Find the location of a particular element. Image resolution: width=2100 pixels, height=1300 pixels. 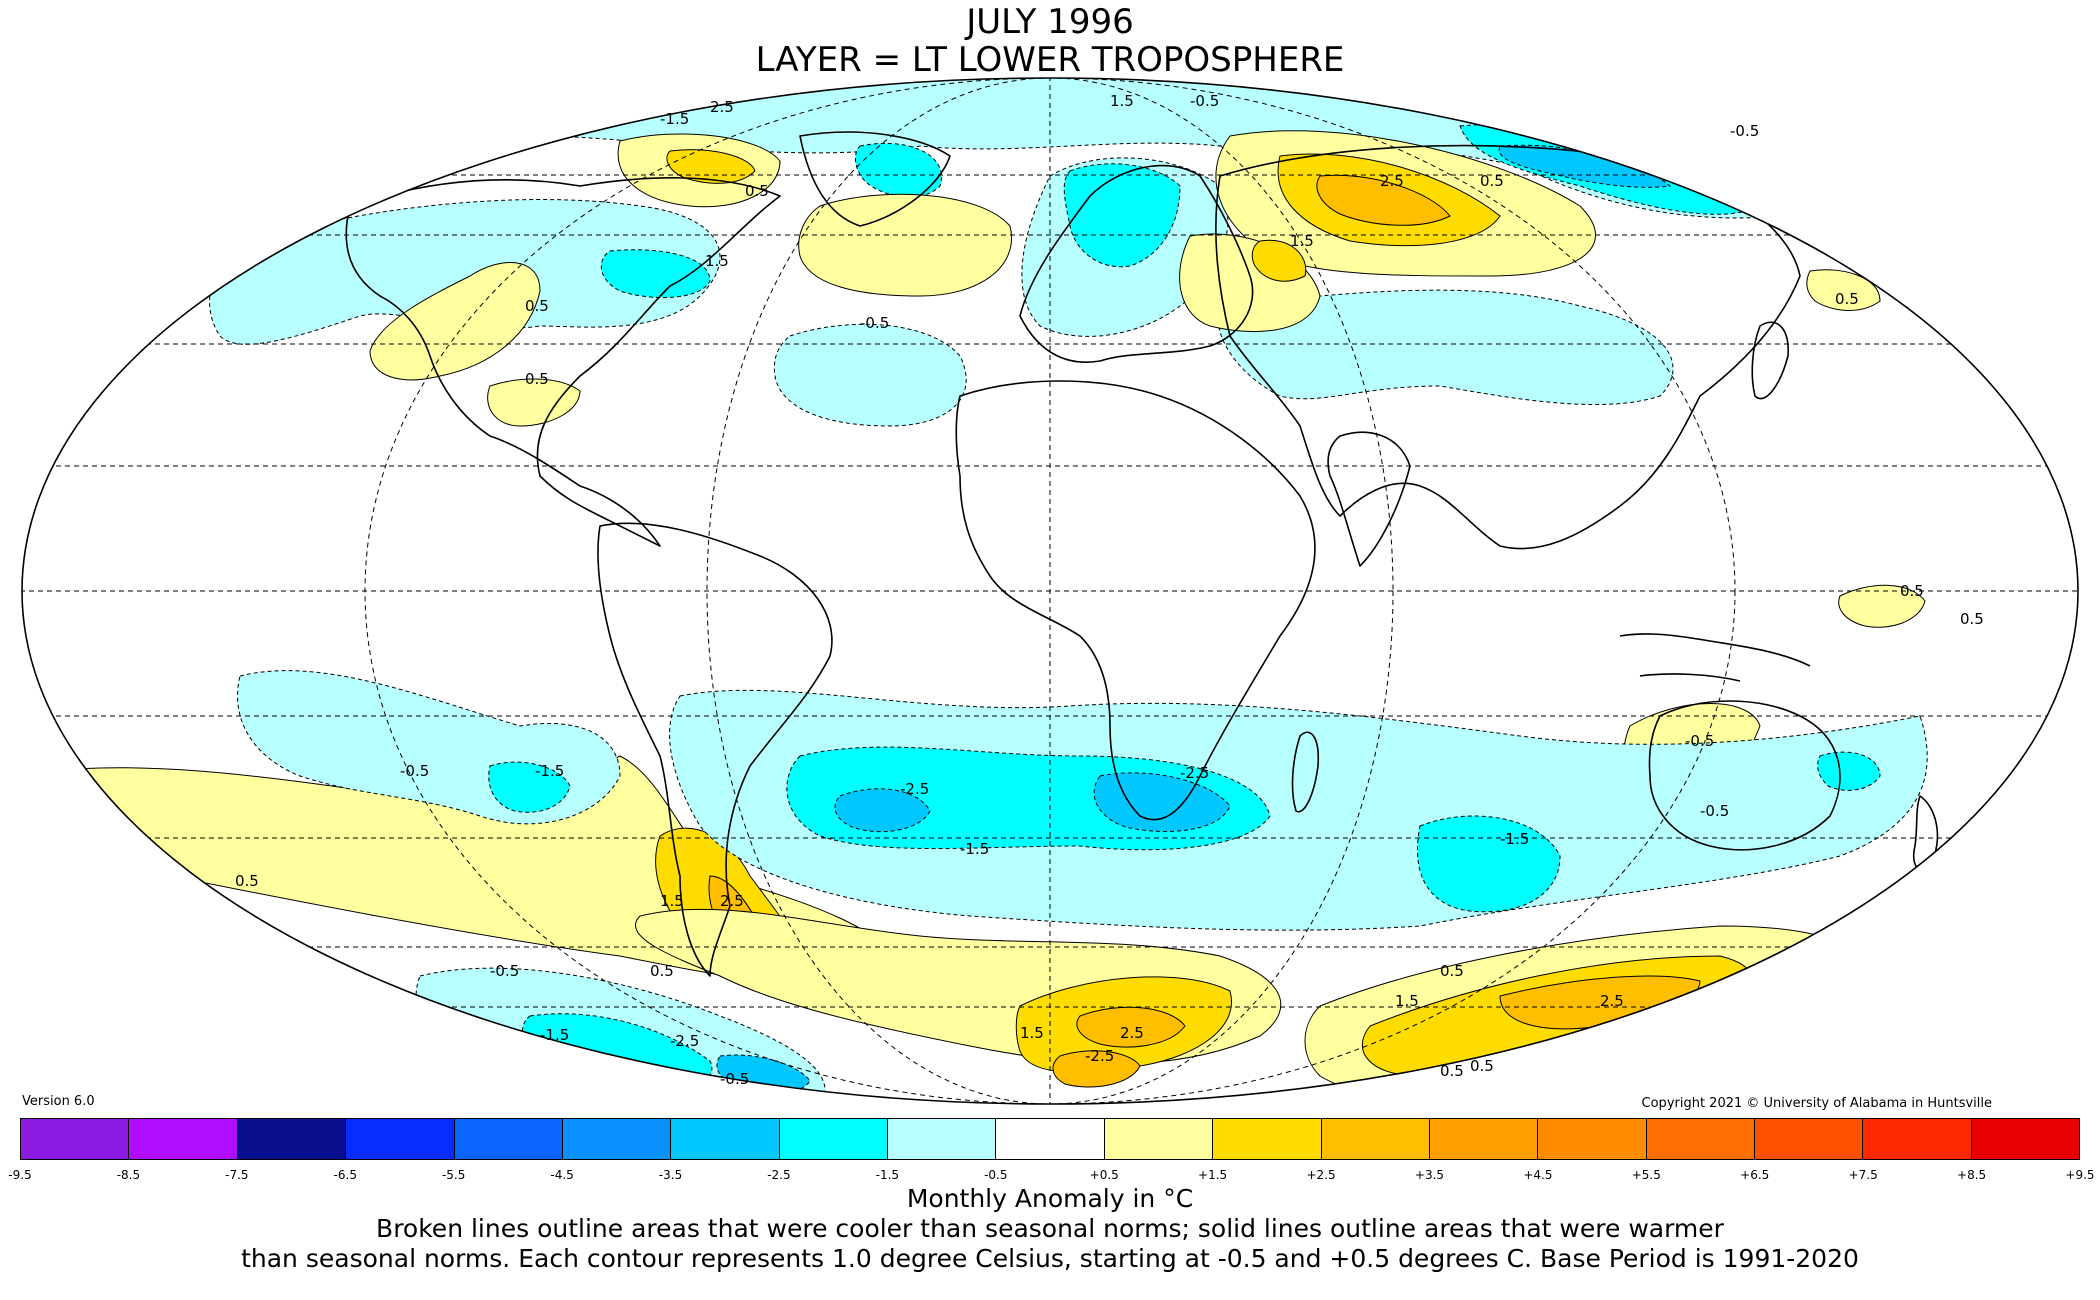

cool-region-indian-ocean is located at coordinates (1488, 864).